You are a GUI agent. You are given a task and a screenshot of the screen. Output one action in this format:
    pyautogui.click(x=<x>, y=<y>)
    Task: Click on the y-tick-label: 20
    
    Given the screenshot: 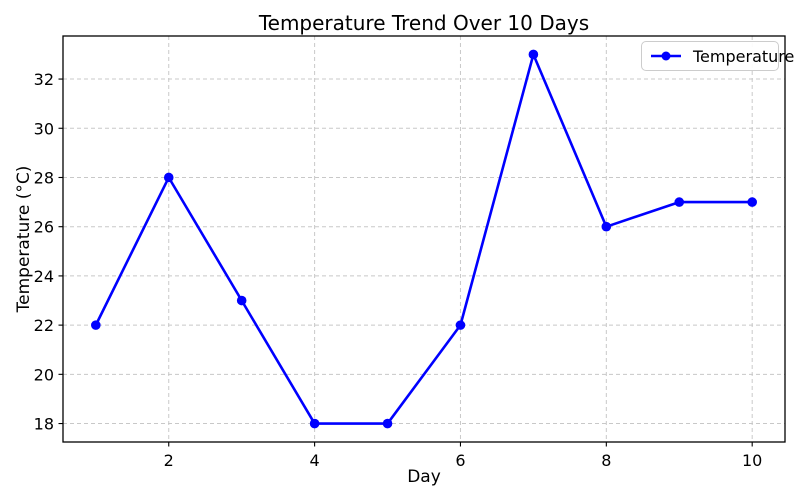 What is the action you would take?
    pyautogui.click(x=44, y=374)
    